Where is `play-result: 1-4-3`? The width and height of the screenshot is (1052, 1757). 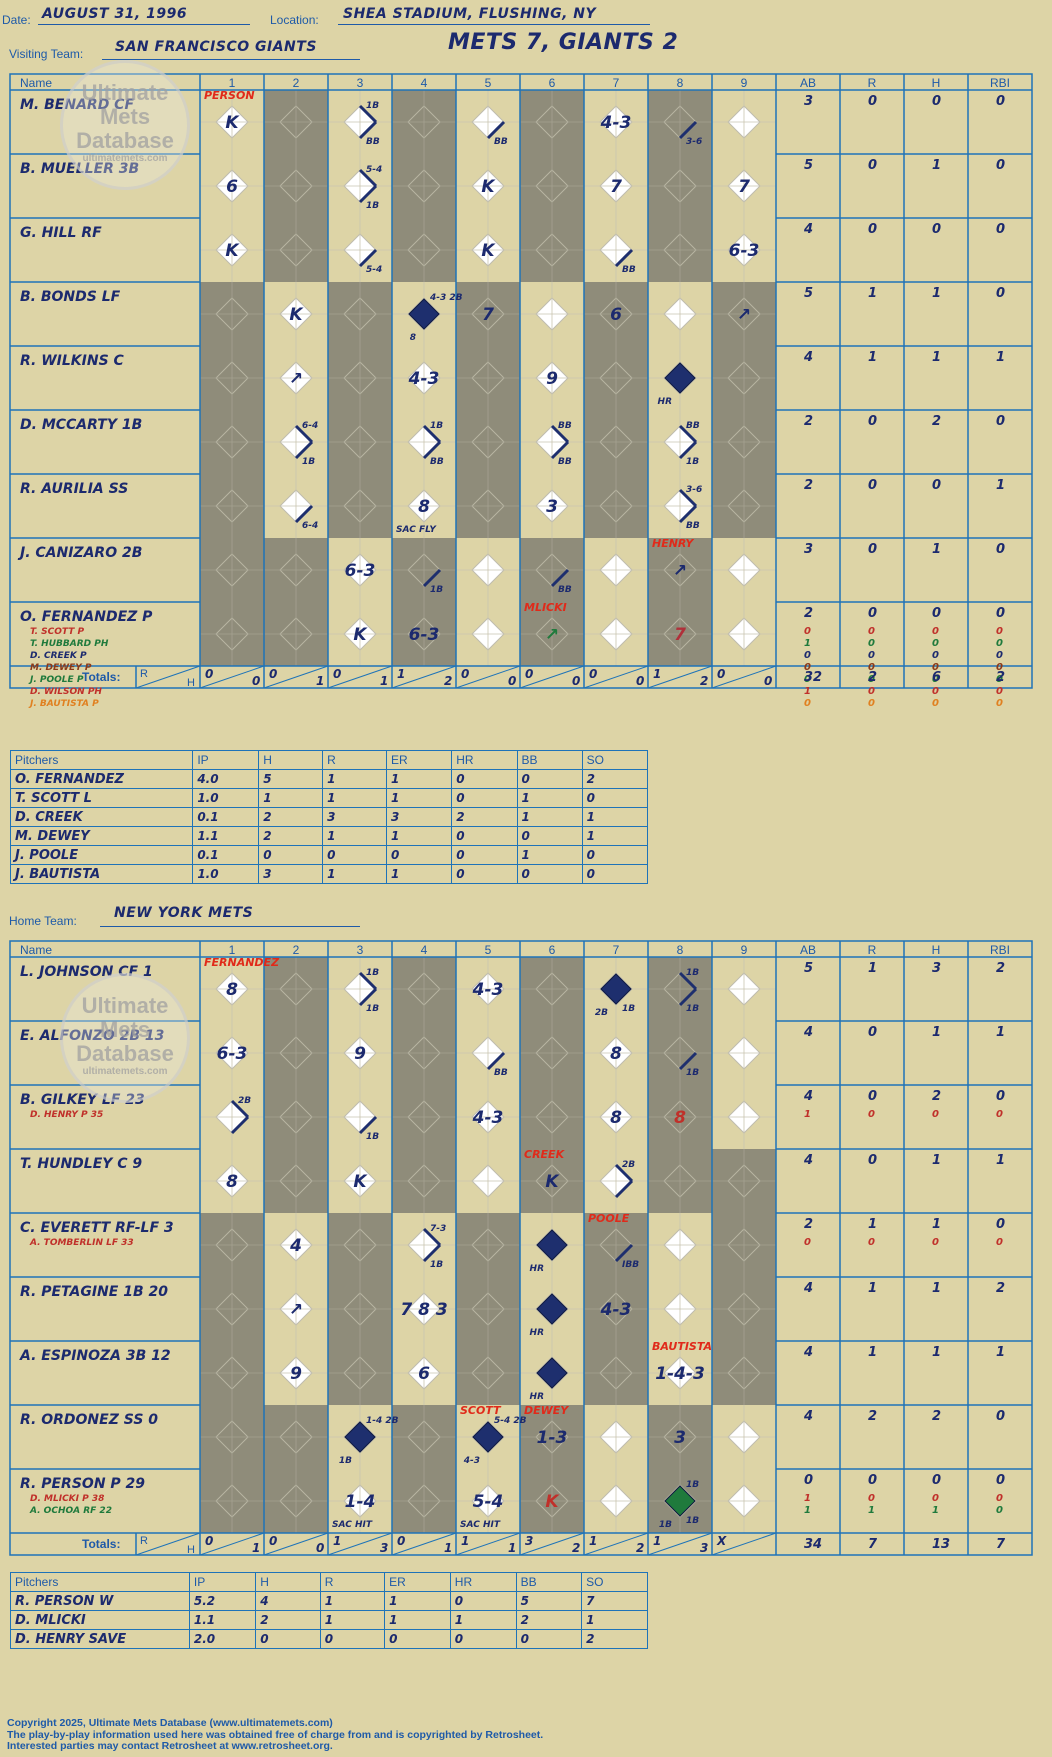 play-result: 1-4-3 is located at coordinates (680, 1374).